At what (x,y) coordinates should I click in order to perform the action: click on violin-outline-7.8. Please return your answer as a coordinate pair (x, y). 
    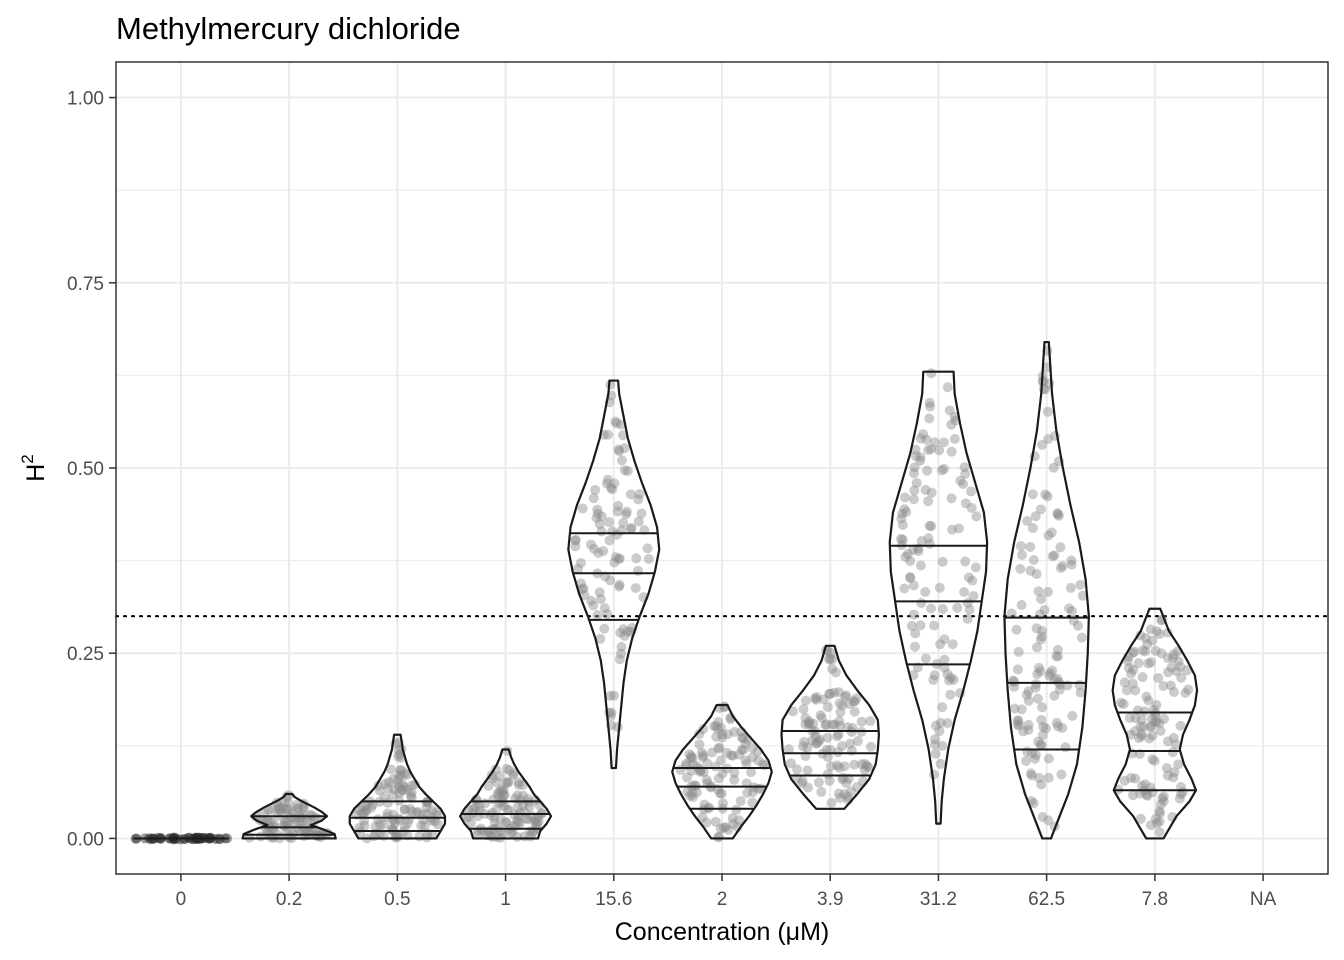
    Looking at the image, I should click on (1155, 723).